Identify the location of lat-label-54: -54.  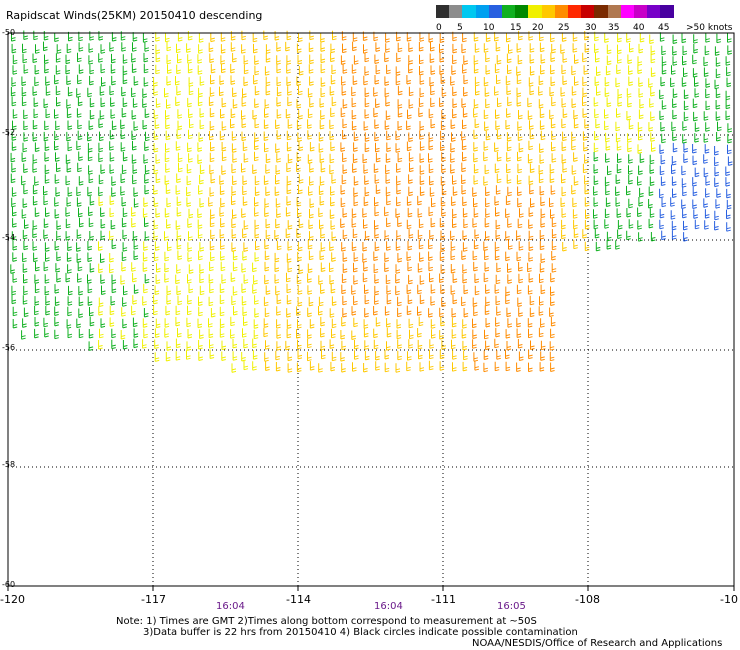
(9, 237).